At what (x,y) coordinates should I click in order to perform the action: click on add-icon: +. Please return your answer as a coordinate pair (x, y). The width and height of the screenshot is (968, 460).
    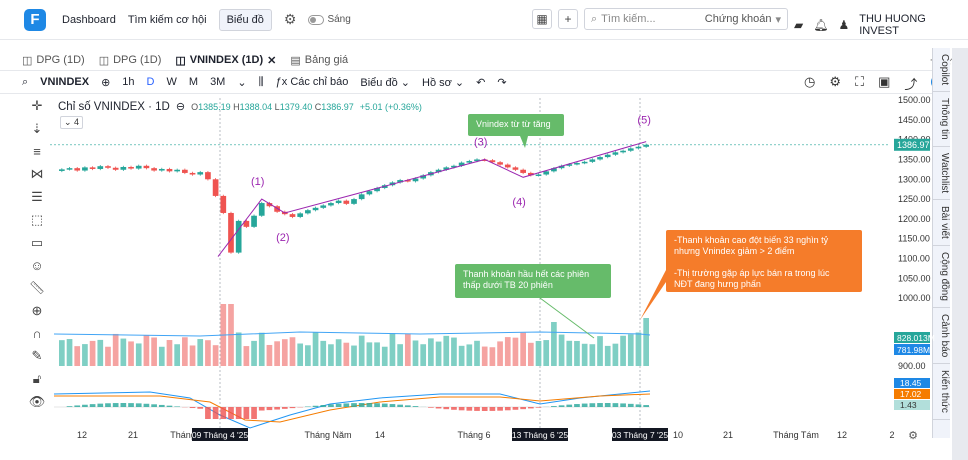
    Looking at the image, I should click on (568, 19).